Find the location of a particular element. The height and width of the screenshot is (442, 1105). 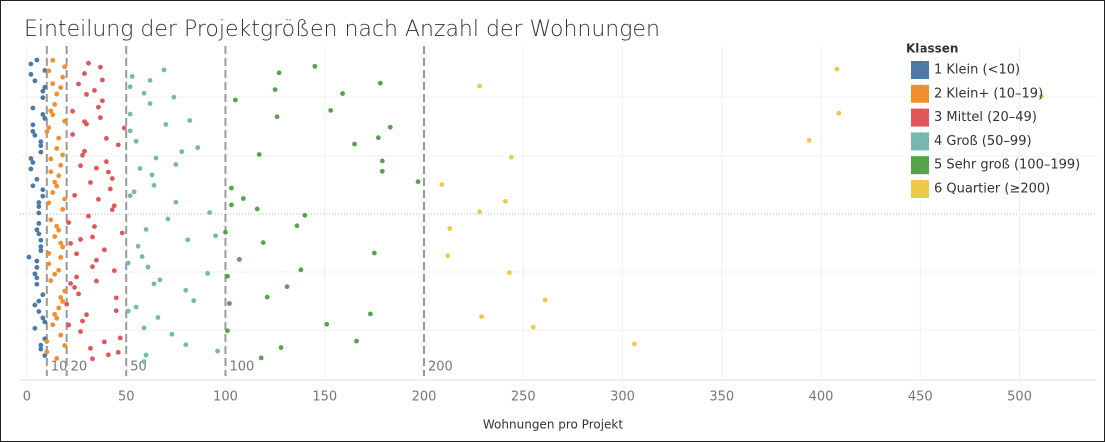

legend-label: 3 Mittel (20–49) is located at coordinates (985, 117).